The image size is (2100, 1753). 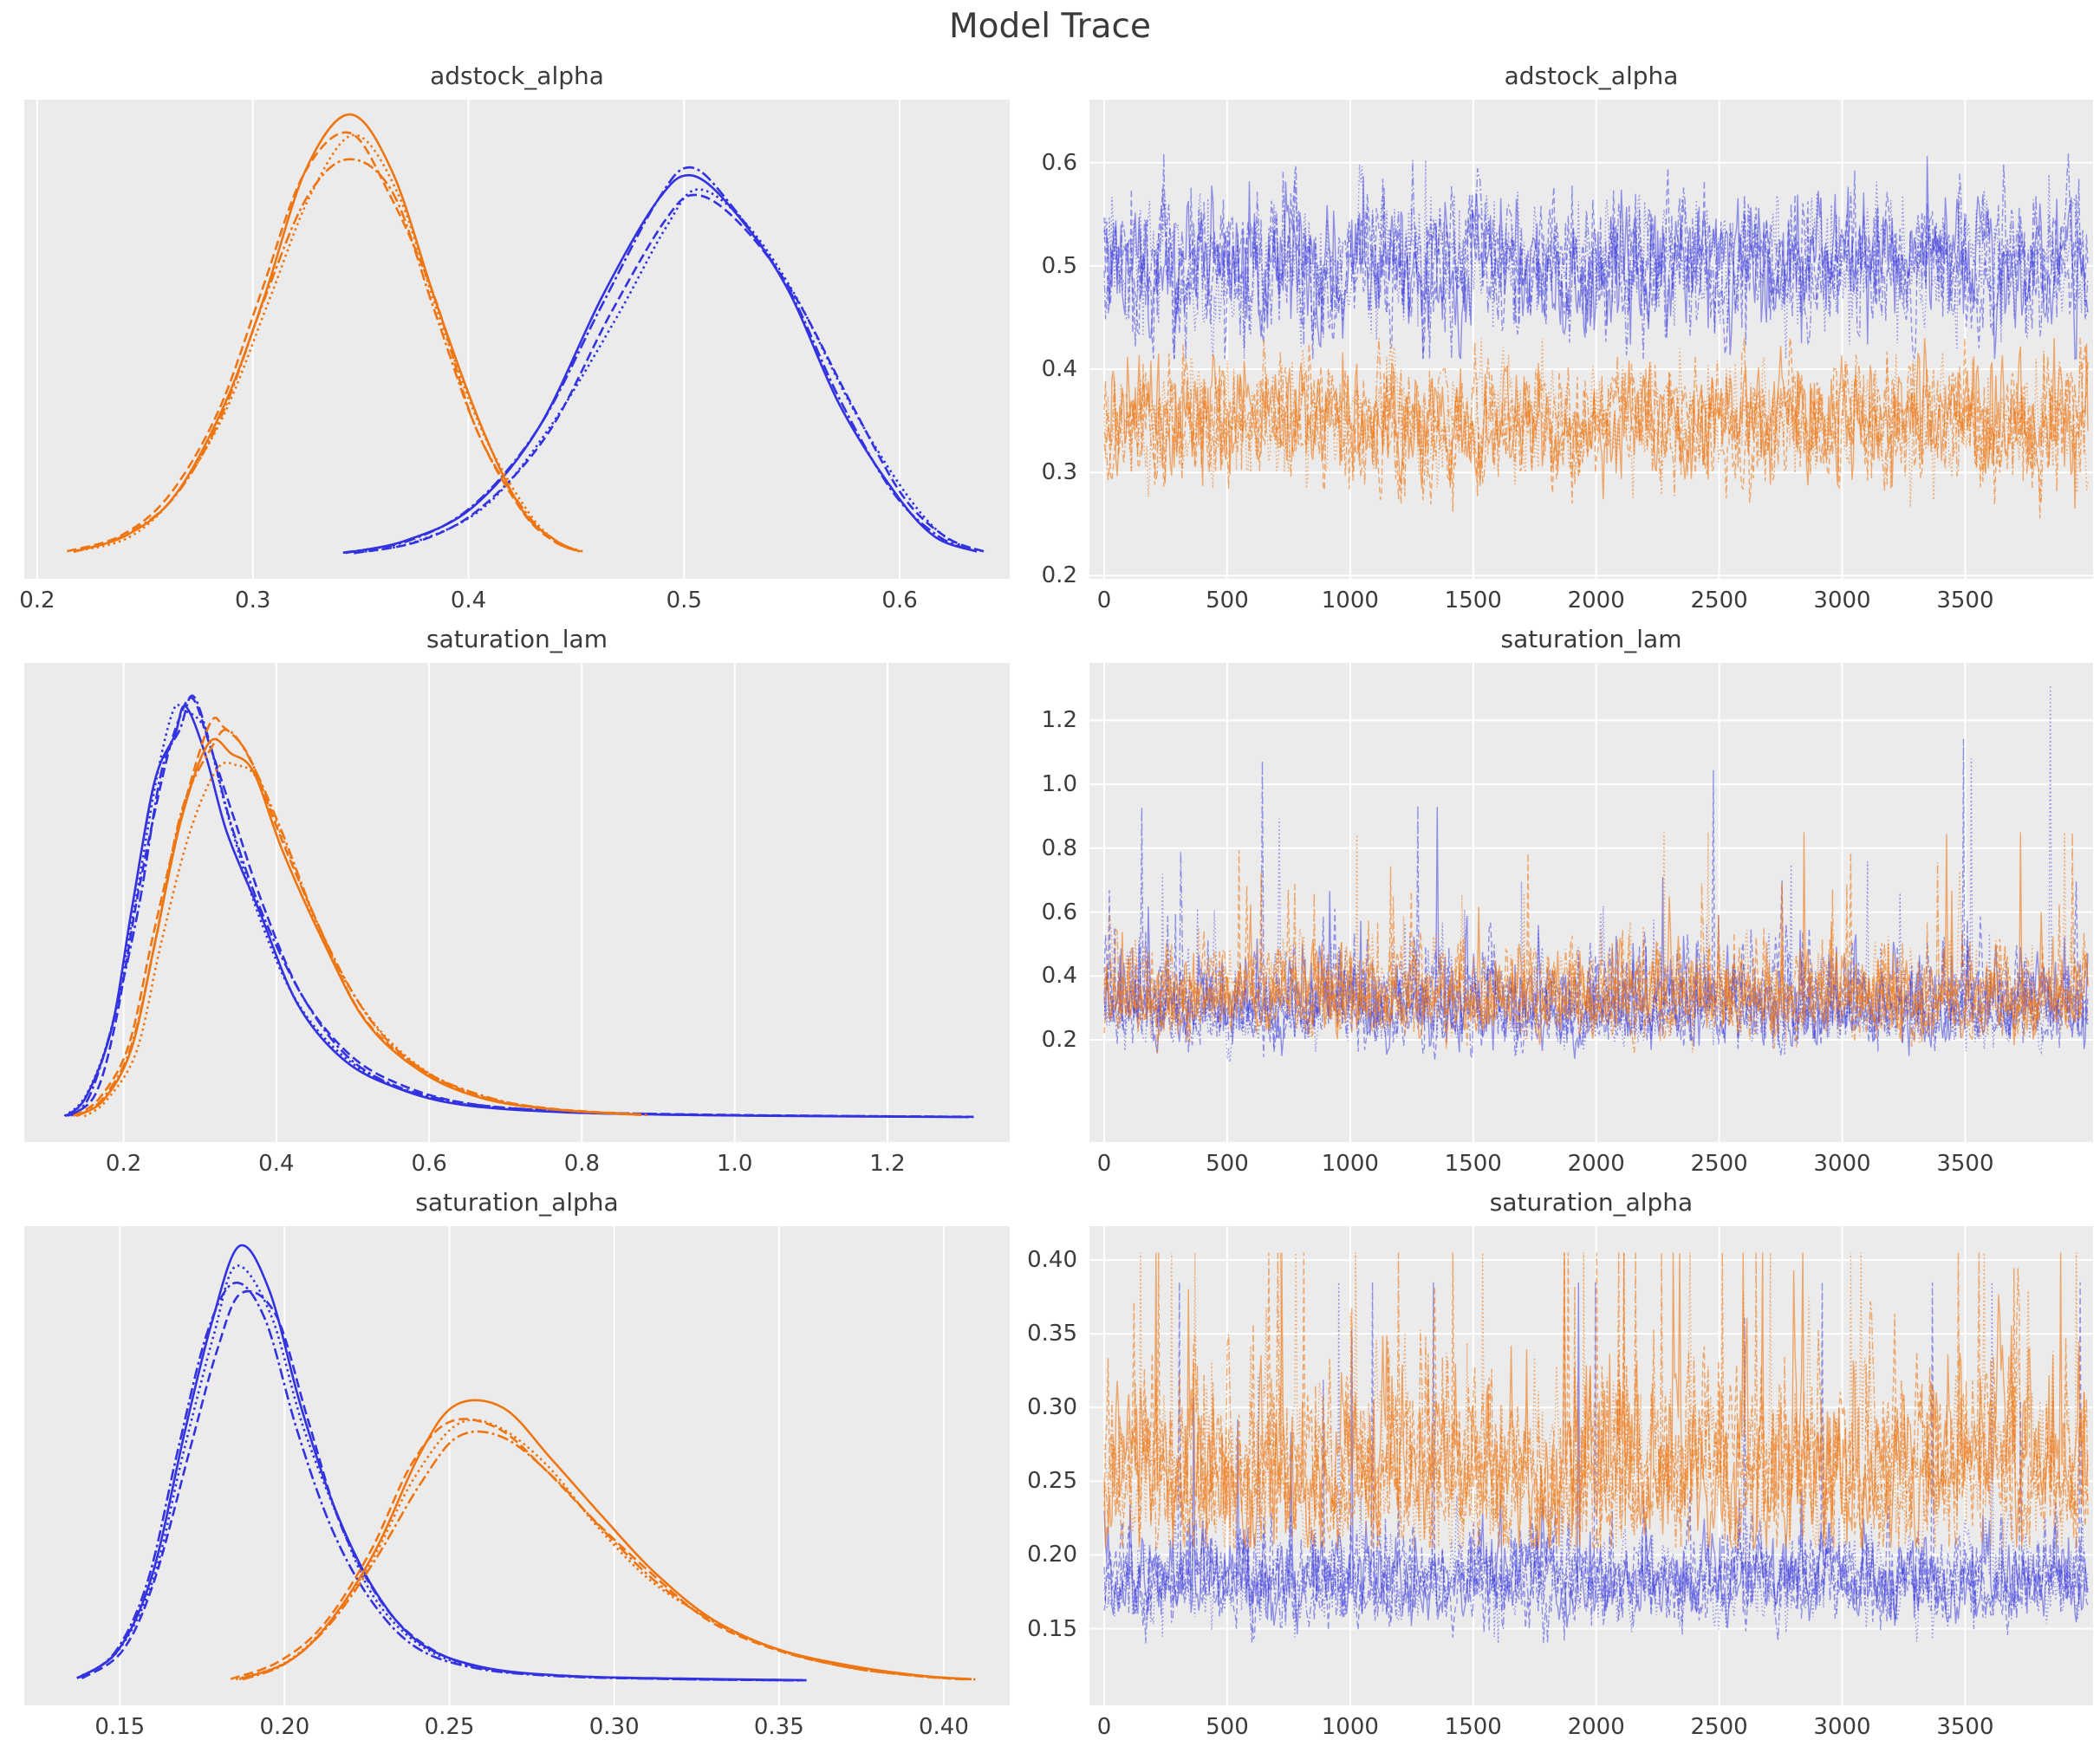 I want to click on trace-line-blue-chain2, so click(x=1596, y=256).